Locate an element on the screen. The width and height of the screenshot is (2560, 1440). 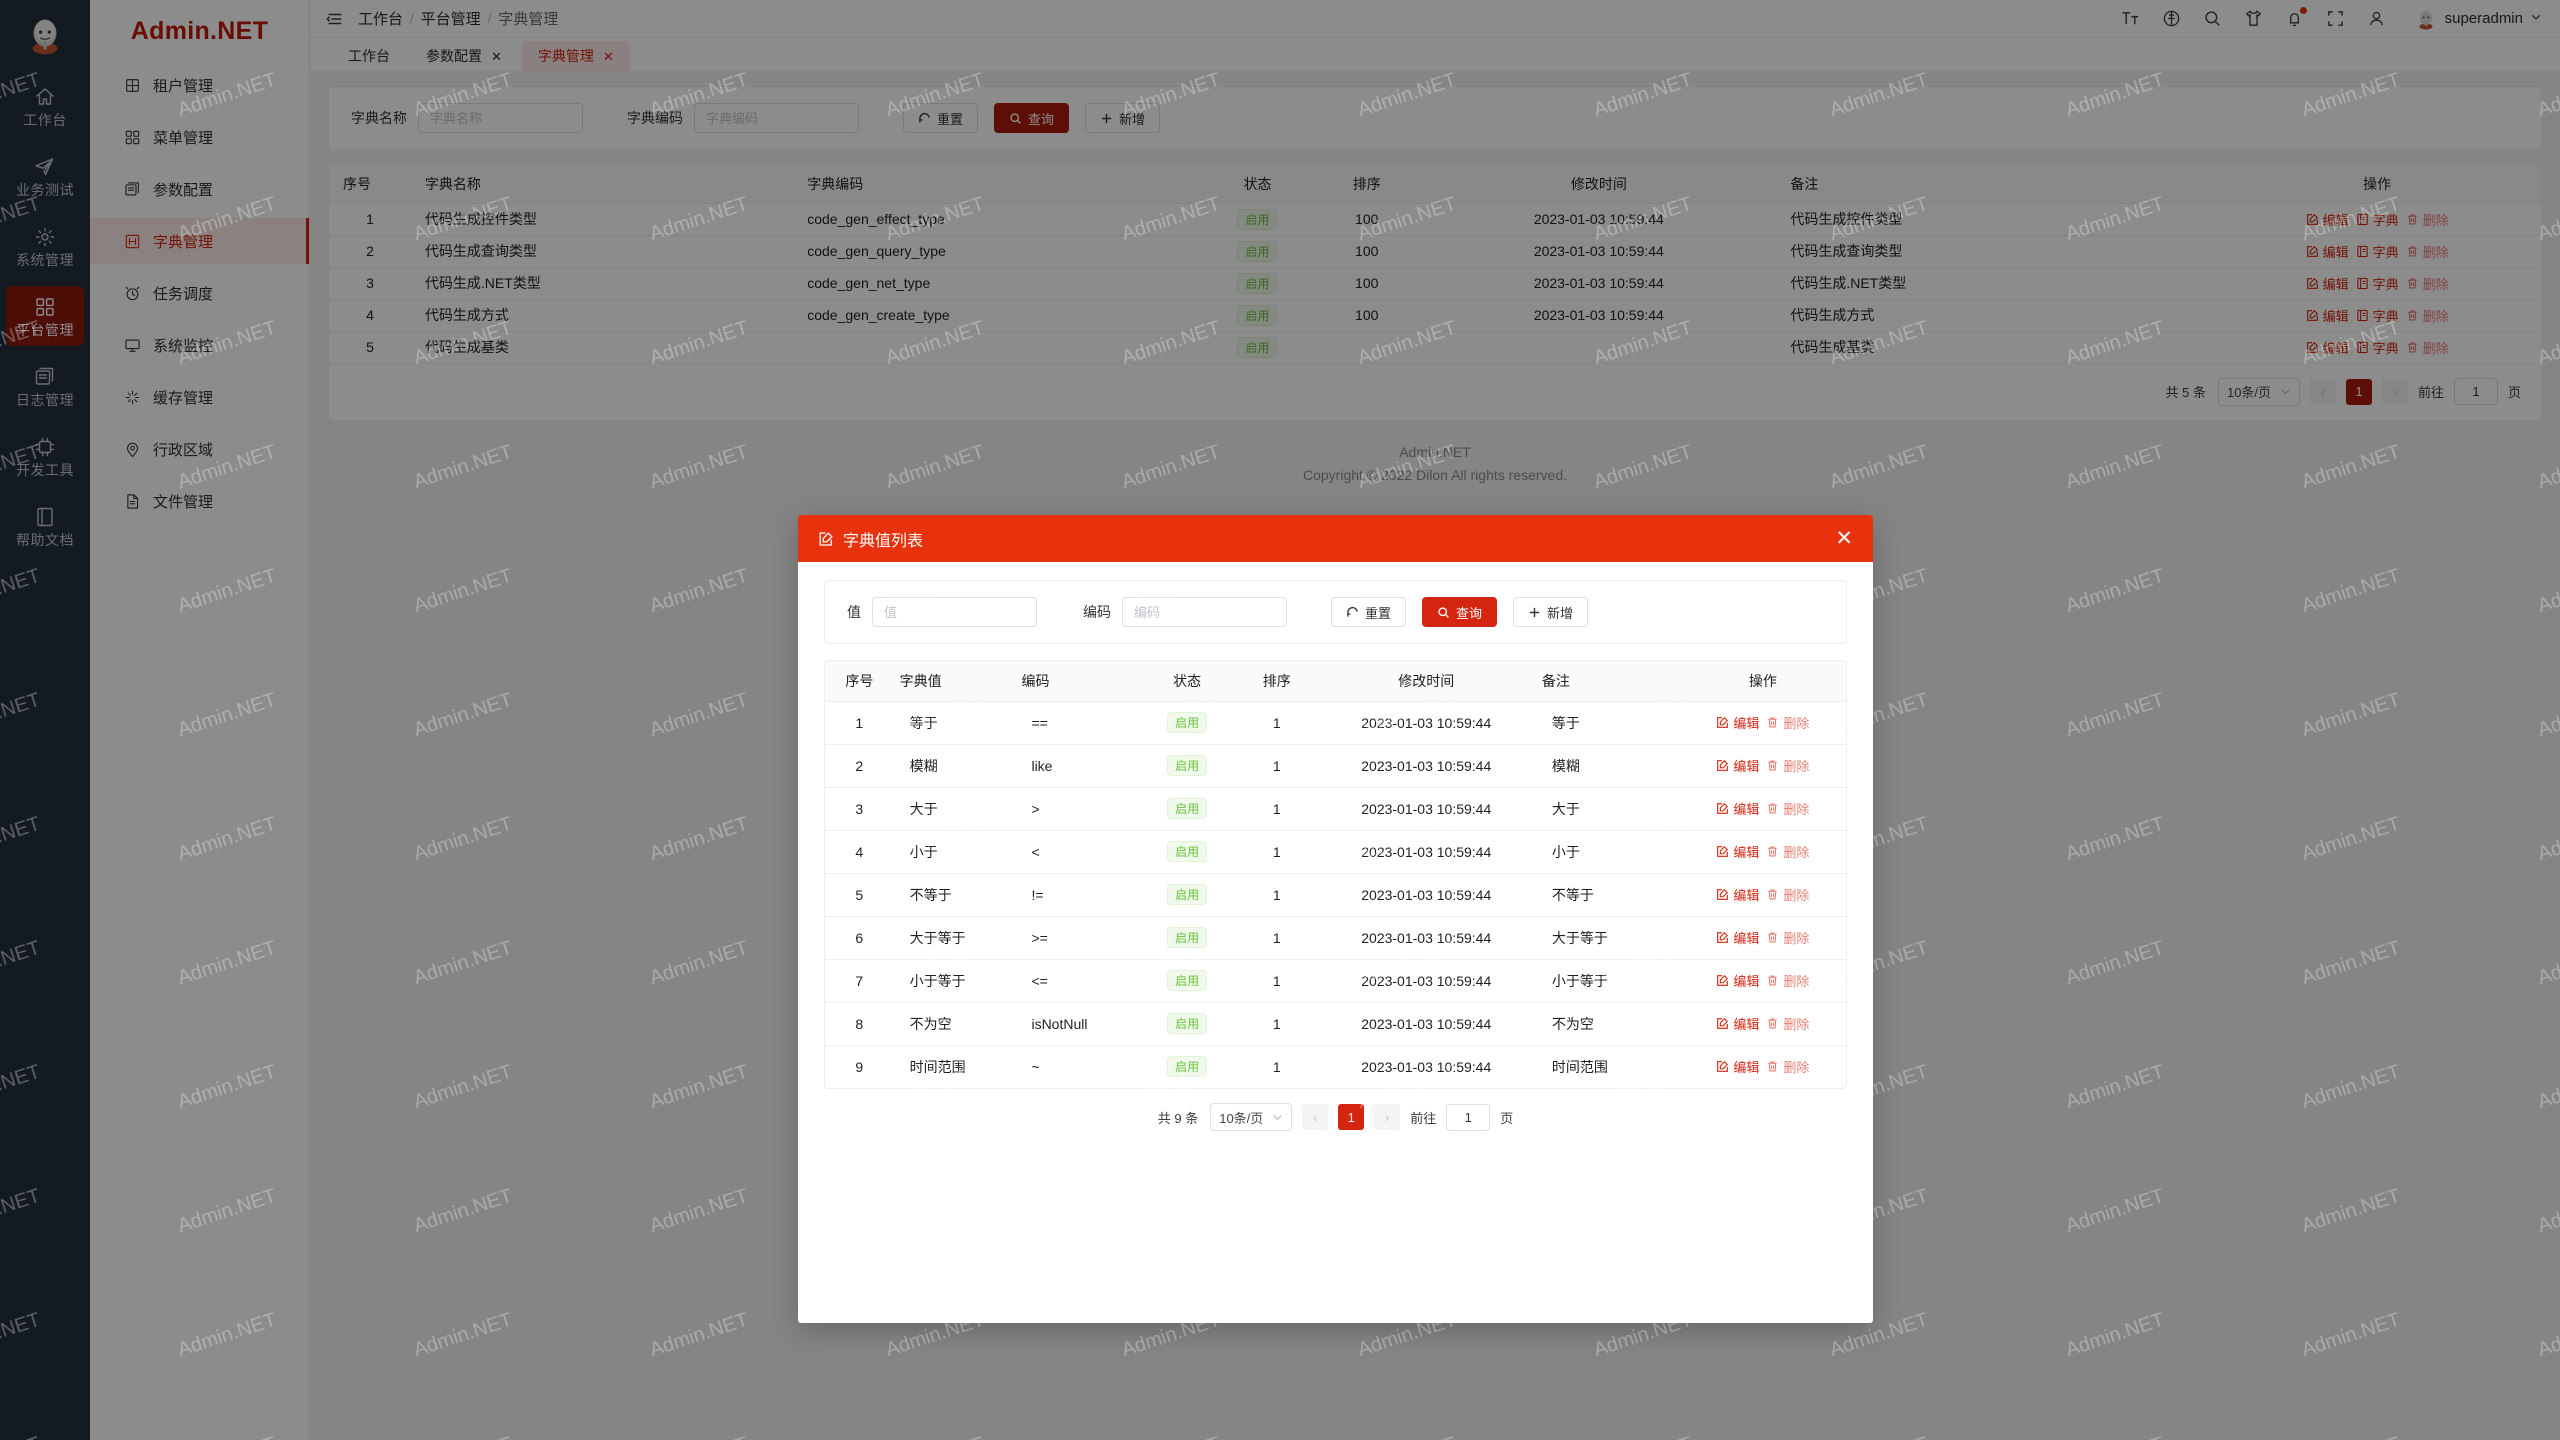
table-row: 5 代码生成基类 启用 代码生成基类 编辑 字典 删除 is located at coordinates (1435, 347).